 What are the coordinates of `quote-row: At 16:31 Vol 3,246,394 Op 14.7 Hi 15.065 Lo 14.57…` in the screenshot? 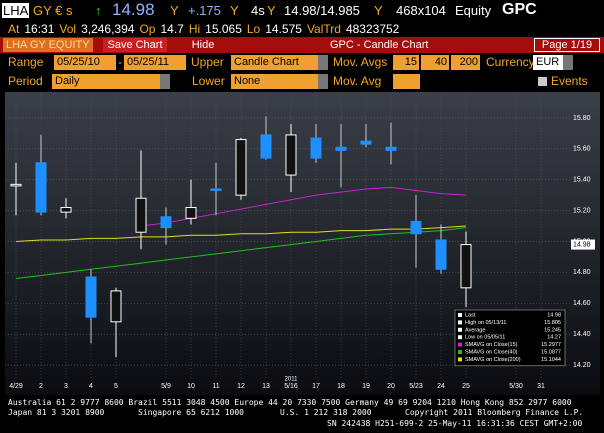 It's located at (206, 29).